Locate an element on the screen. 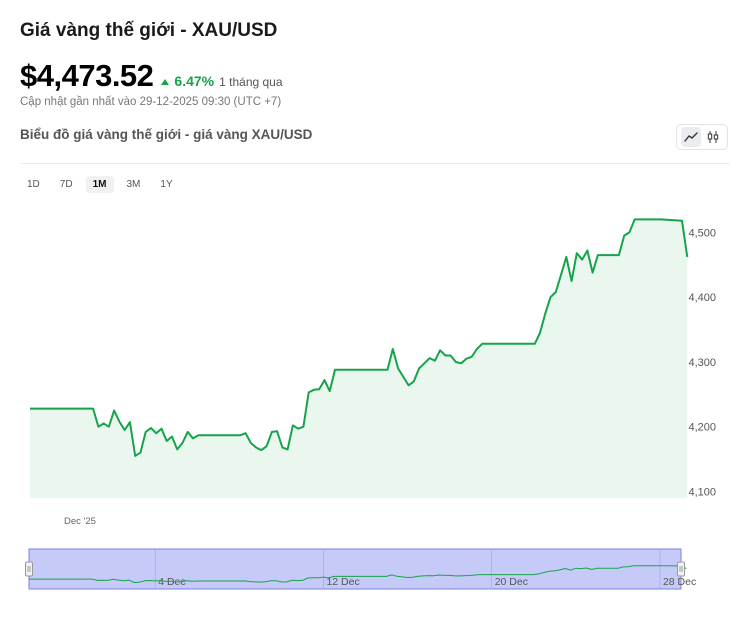  range-7d: 7D is located at coordinates (66, 184).